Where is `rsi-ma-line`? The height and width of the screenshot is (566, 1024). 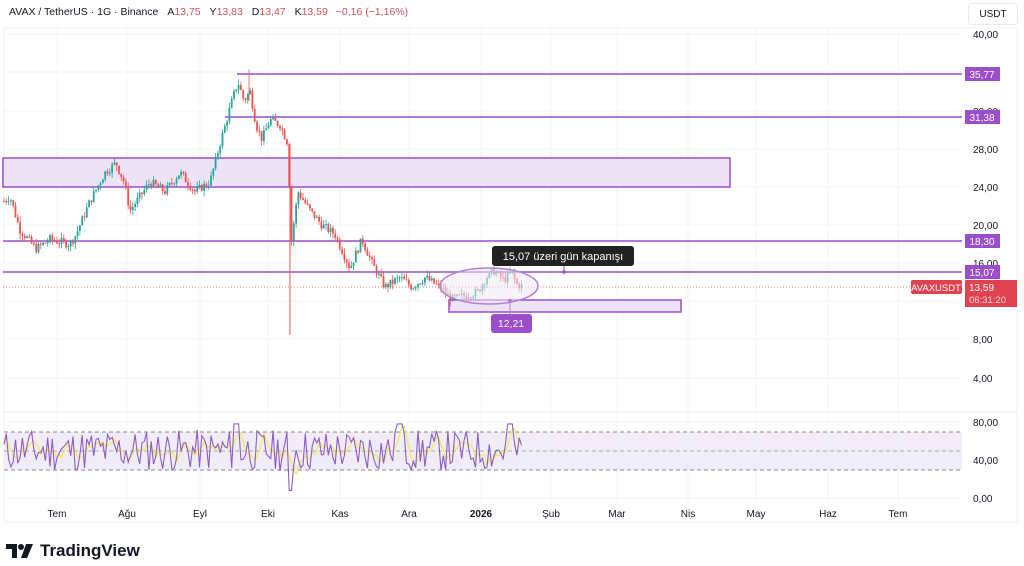 rsi-ma-line is located at coordinates (263, 450).